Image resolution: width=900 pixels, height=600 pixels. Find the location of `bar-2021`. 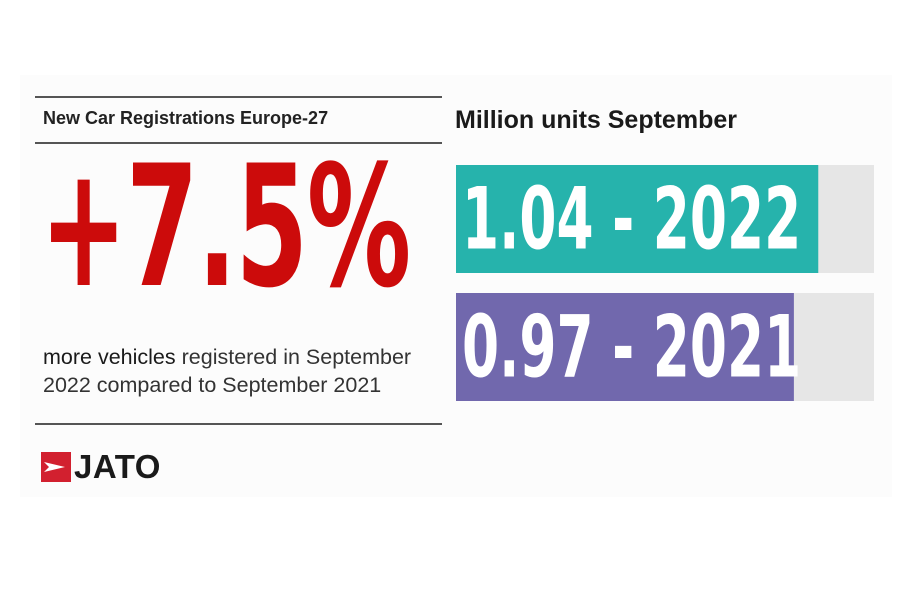

bar-2021 is located at coordinates (625, 347).